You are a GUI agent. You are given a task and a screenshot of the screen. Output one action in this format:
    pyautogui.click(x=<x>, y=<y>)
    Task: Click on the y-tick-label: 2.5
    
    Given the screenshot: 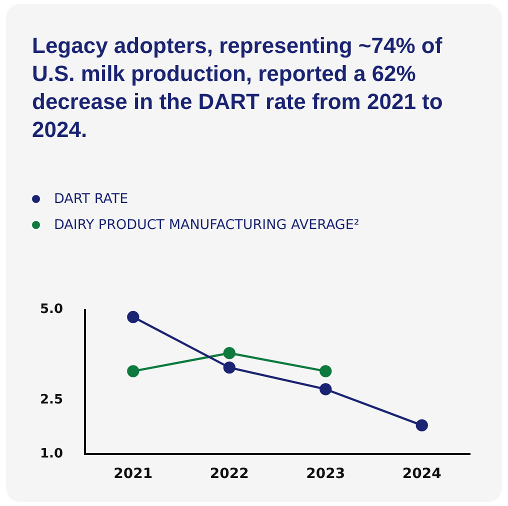 What is the action you would take?
    pyautogui.click(x=52, y=400)
    